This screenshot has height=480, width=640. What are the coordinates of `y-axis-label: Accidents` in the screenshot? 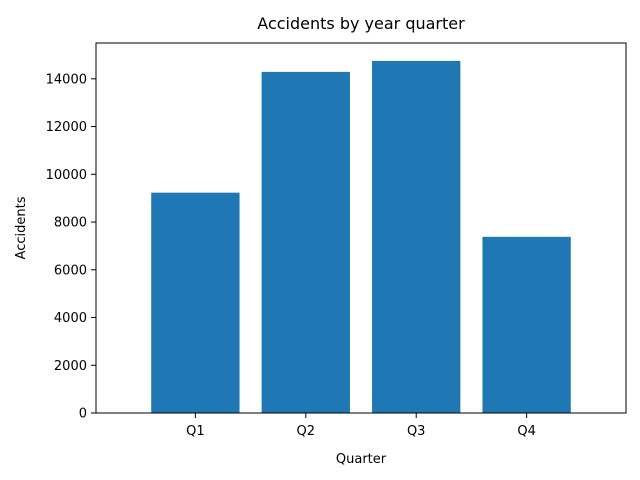 It's located at (21, 227).